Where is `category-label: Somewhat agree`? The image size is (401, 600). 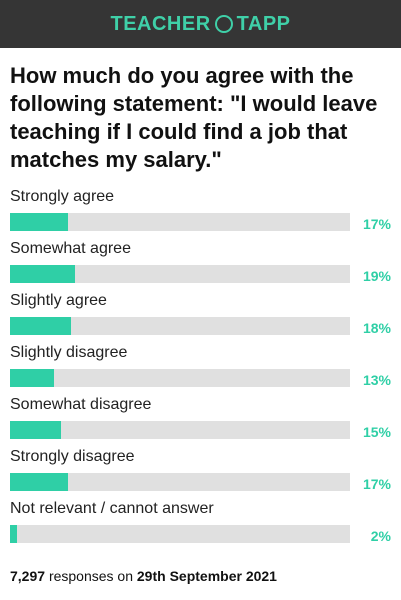 category-label: Somewhat agree is located at coordinates (70, 248).